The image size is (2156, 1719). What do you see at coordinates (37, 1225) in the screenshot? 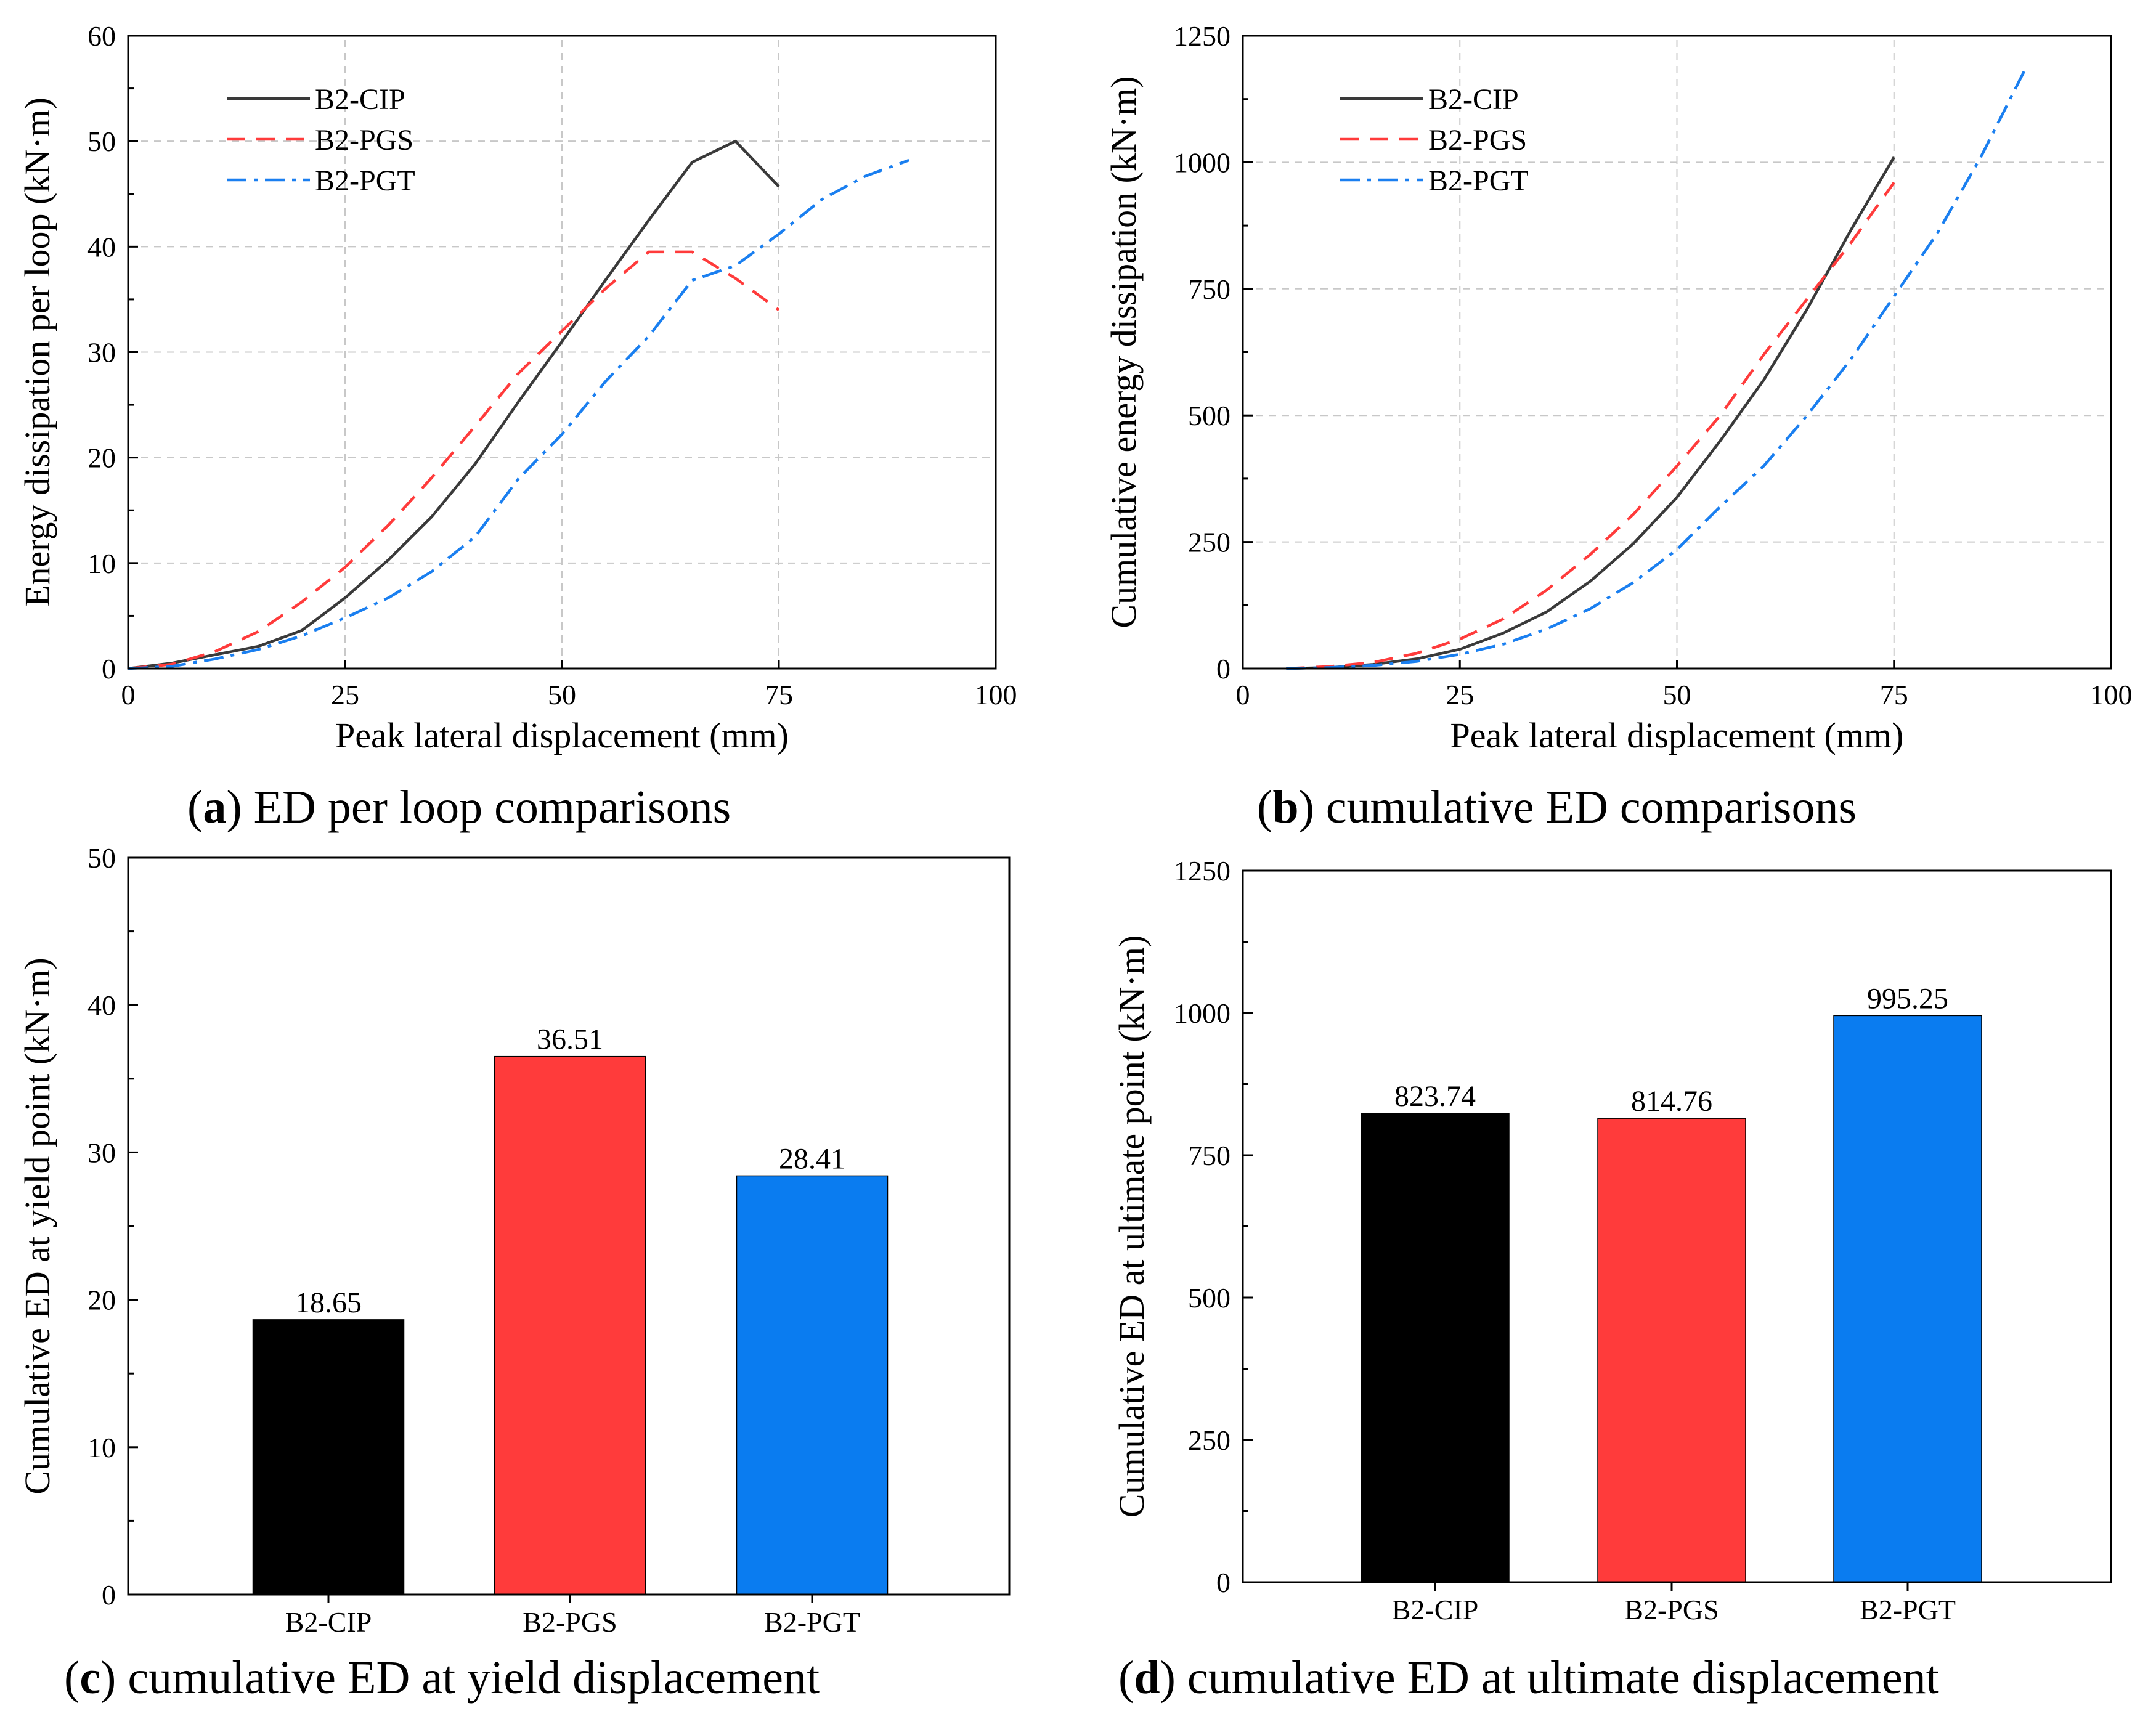
I see `y-axis-title: Cumulative ED at yield point (kN·m)` at bounding box center [37, 1225].